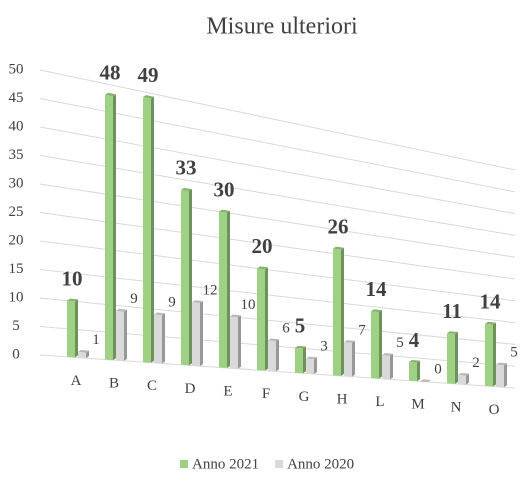  Describe the element at coordinates (452, 311) in the screenshot. I see `data-label: 11` at that location.